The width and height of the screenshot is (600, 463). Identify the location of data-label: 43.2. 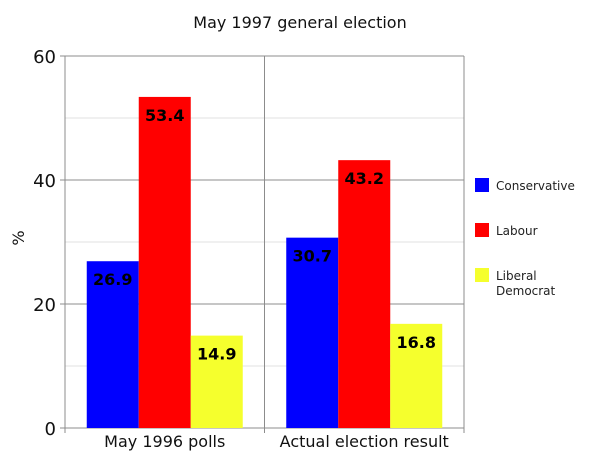
(364, 178).